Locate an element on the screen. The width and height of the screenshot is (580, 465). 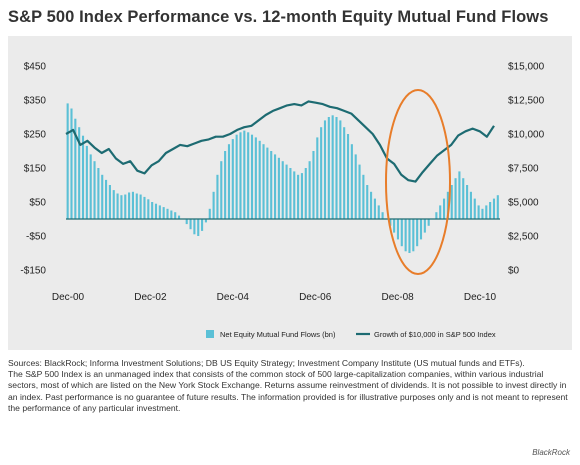
x-axis-tick: Dec-02 is located at coordinates (150, 297).